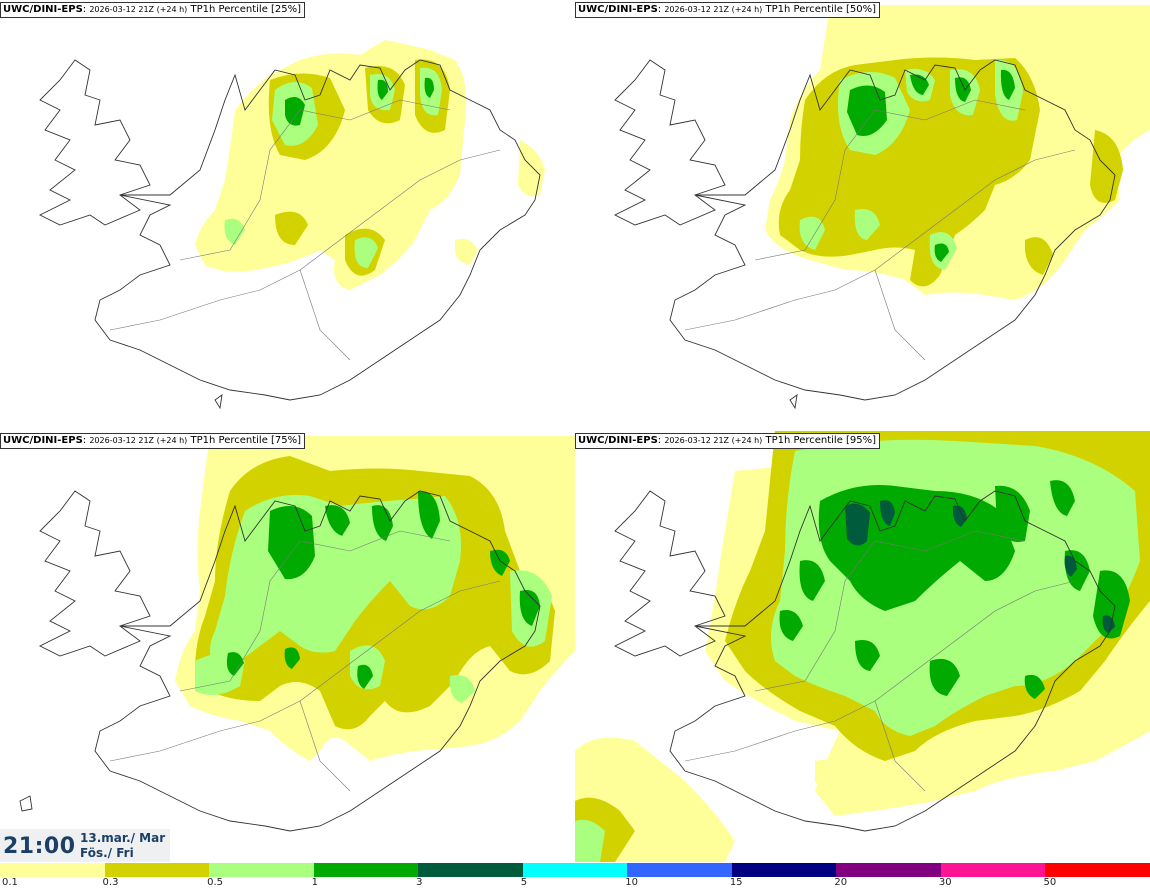 The height and width of the screenshot is (891, 1150). Describe the element at coordinates (631, 882) in the screenshot. I see `legend-label: 10` at that location.